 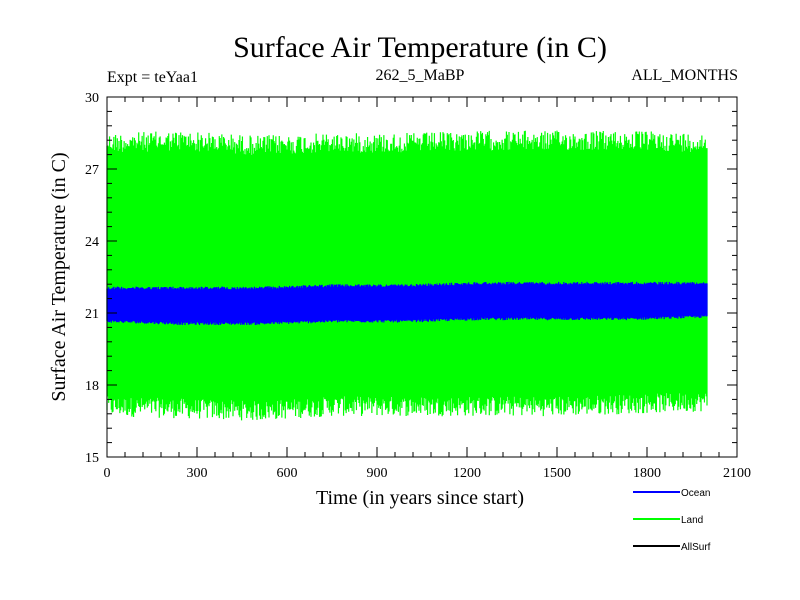 What do you see at coordinates (737, 473) in the screenshot?
I see `x-tick-label: 2100` at bounding box center [737, 473].